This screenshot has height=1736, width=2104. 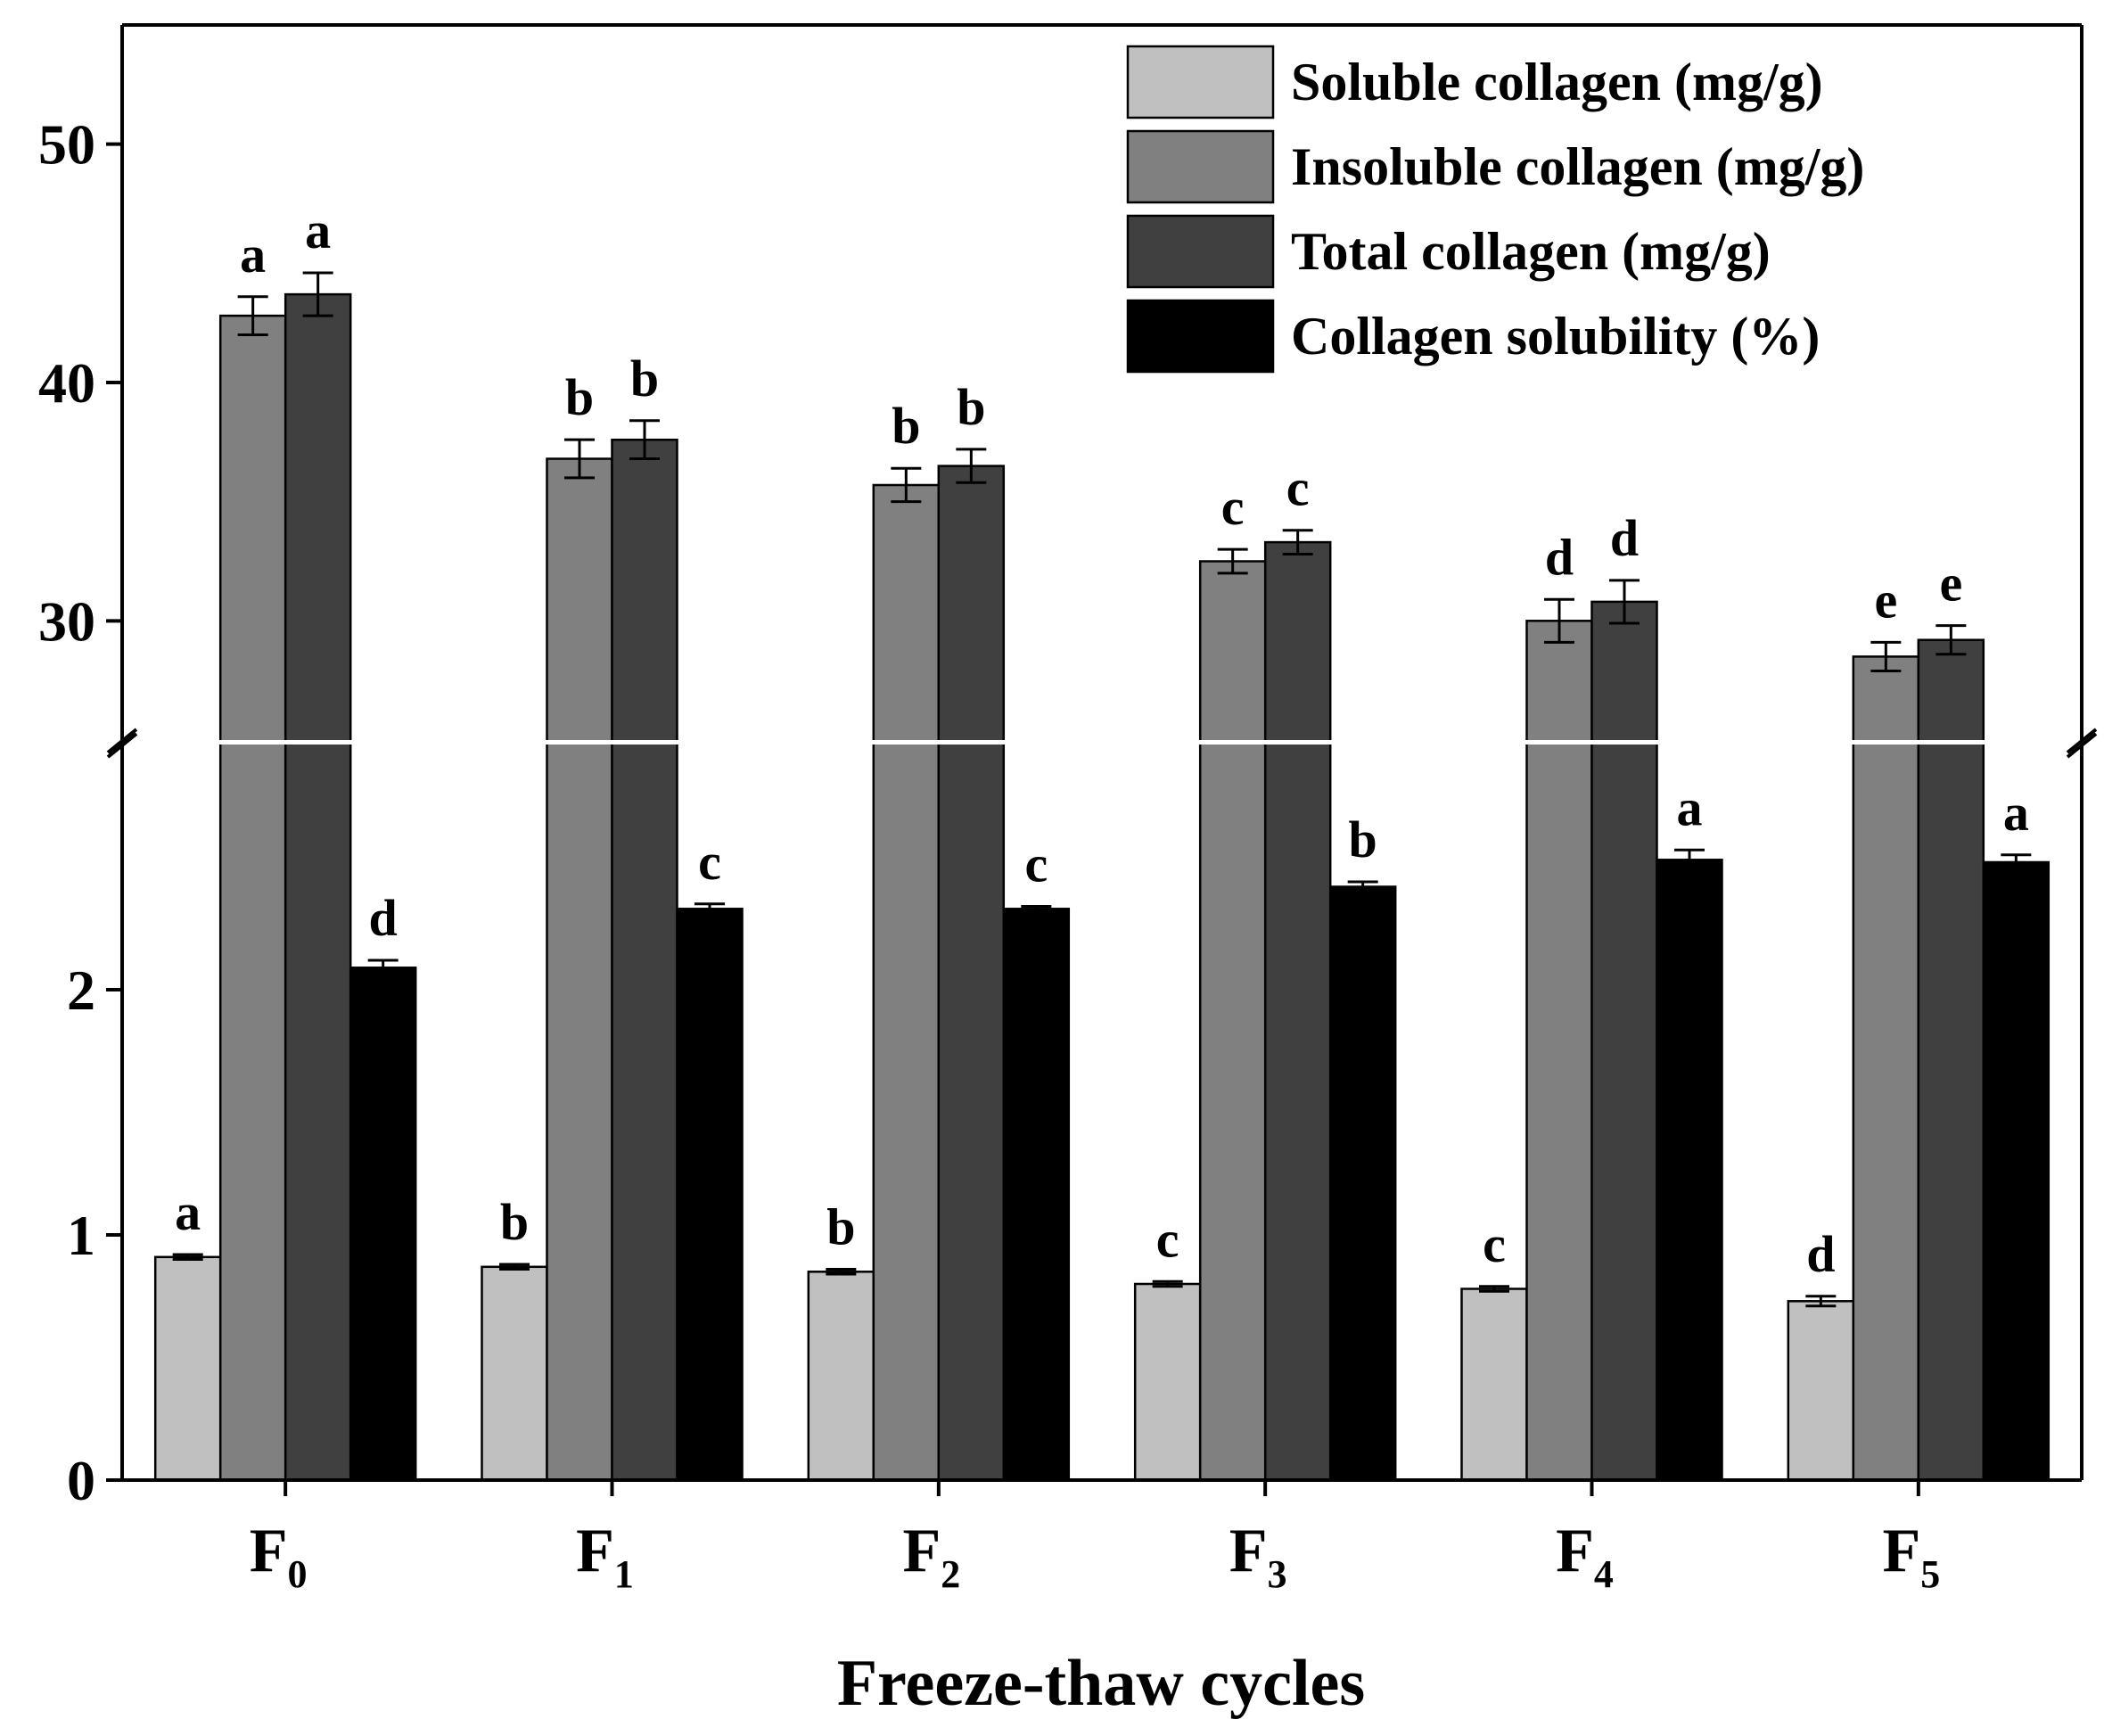 I want to click on x-tick-subscript: 0, so click(x=298, y=1574).